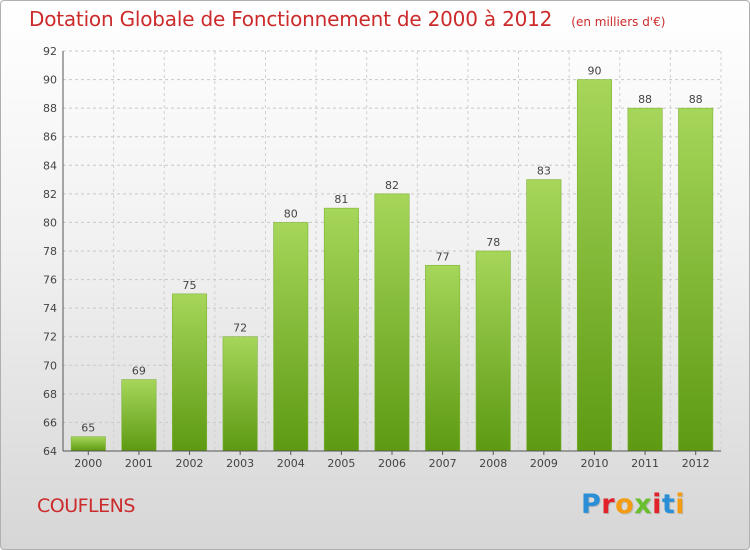 This screenshot has width=750, height=550. I want to click on x-tick-label: 2001, so click(139, 463).